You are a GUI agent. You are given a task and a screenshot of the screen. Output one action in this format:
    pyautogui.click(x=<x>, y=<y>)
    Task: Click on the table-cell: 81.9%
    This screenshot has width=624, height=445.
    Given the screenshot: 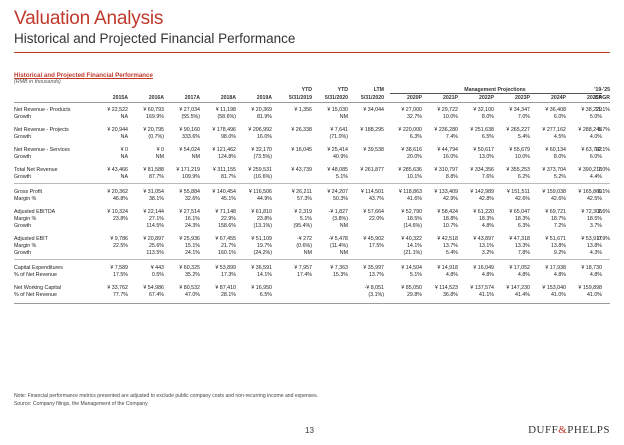 What is the action you would take?
    pyautogui.click(x=264, y=117)
    